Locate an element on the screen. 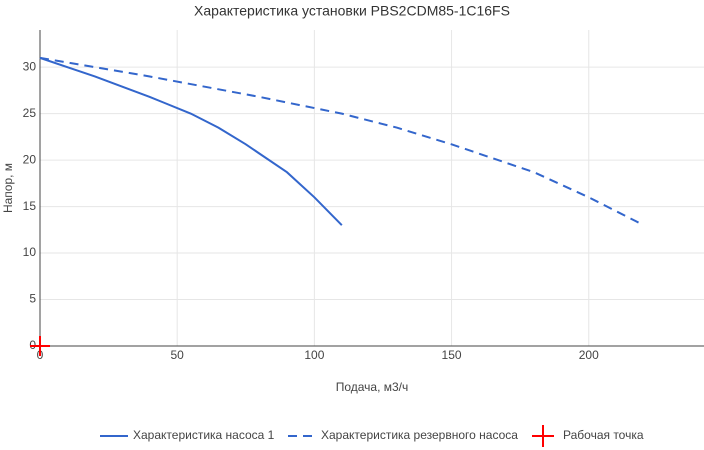 This screenshot has height=450, width=704. marker is located at coordinates (40, 346).